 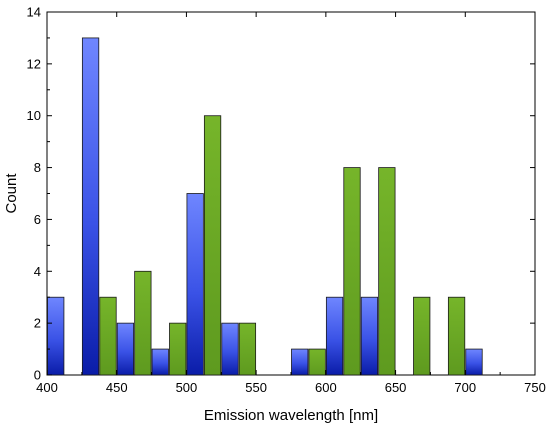 I want to click on x-tick-label: 400, so click(x=47, y=387).